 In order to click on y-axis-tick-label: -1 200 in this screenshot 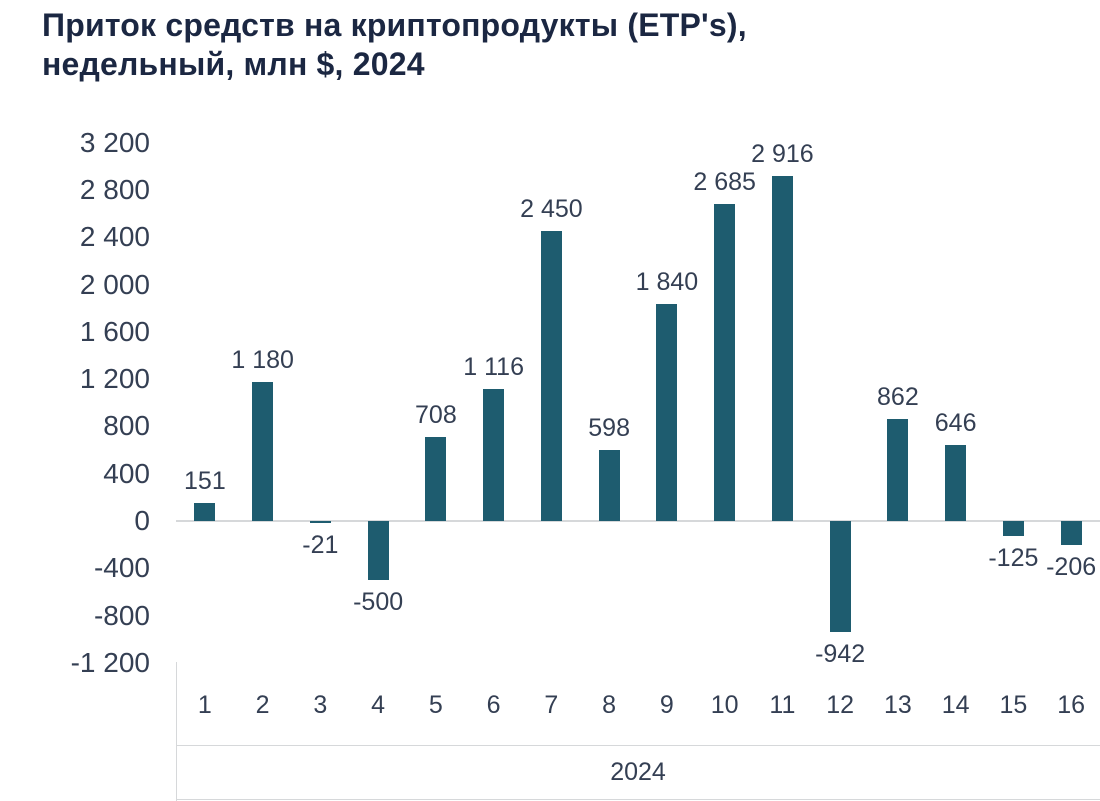, I will do `click(110, 662)`.